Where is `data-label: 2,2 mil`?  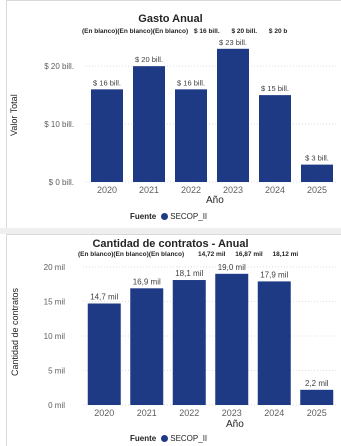 data-label: 2,2 mil is located at coordinates (317, 383).